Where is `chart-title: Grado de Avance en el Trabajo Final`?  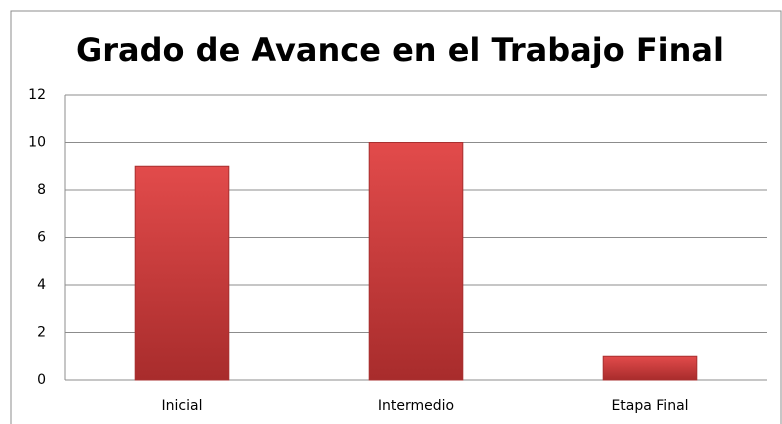
chart-title: Grado de Avance en el Trabajo Final is located at coordinates (400, 50).